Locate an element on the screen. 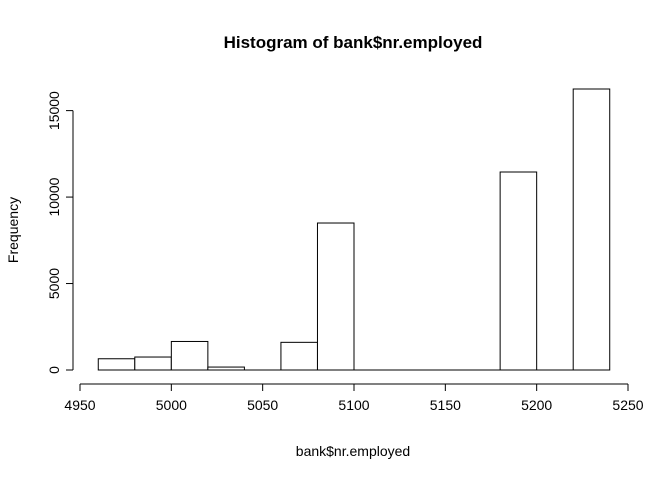 The height and width of the screenshot is (480, 672). y-tick-label-10000: 10000 is located at coordinates (54, 196).